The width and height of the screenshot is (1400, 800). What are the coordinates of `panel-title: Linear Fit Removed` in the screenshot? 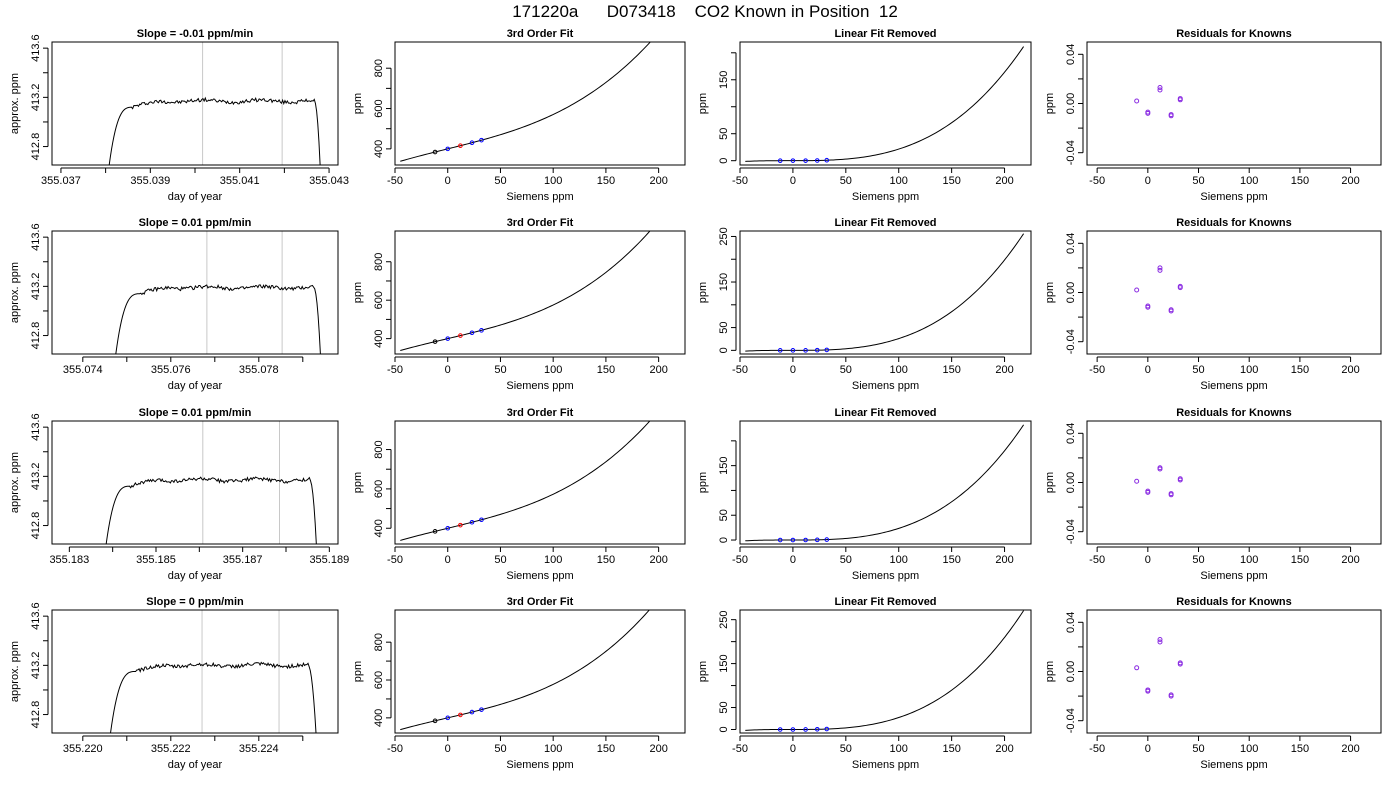 It's located at (885, 34).